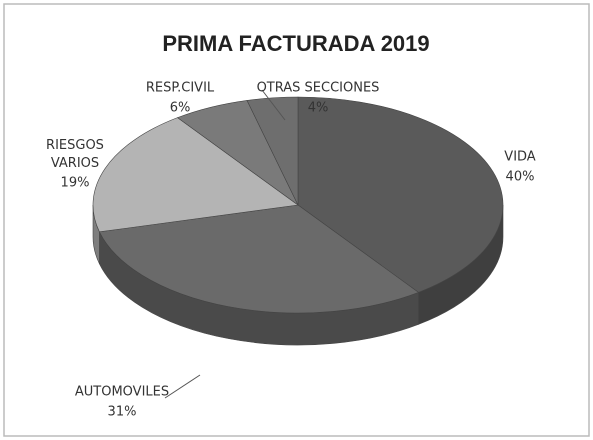 The height and width of the screenshot is (440, 593). I want to click on data-label-category: VIDA, so click(520, 157).